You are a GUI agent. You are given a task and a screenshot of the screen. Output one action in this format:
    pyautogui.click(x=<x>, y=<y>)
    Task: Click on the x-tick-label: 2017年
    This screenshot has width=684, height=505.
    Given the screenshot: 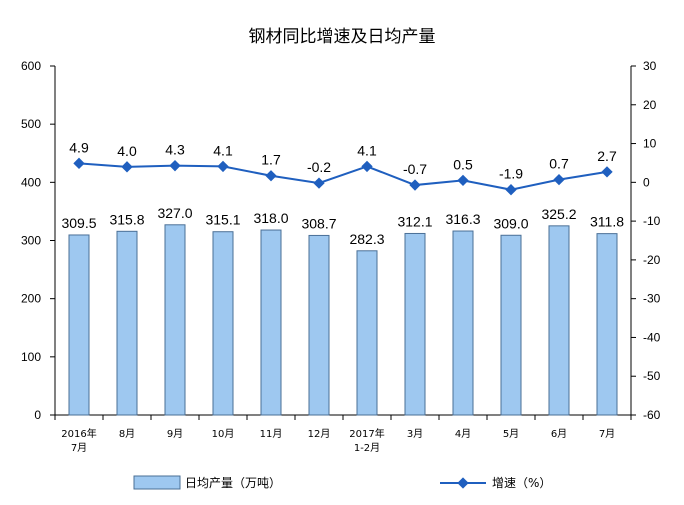 What is the action you would take?
    pyautogui.click(x=366, y=433)
    